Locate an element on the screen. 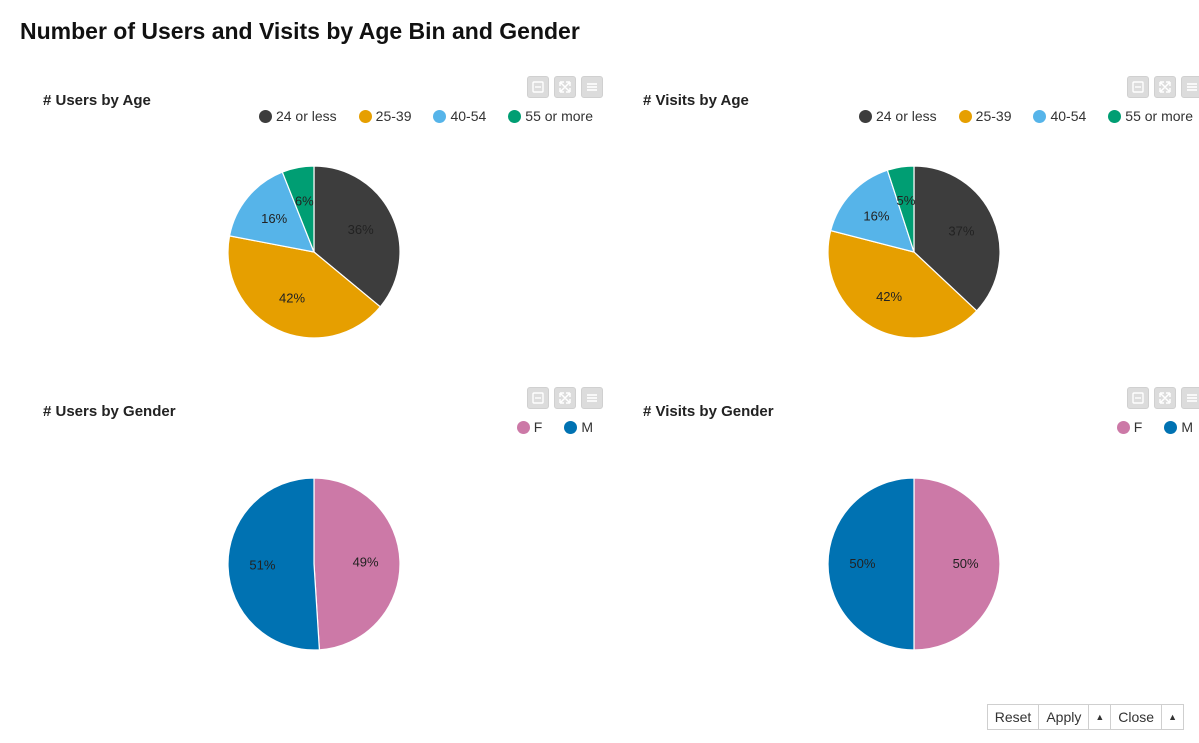 This screenshot has width=1199, height=743. slice-label-55-or-more: 6% is located at coordinates (304, 200).